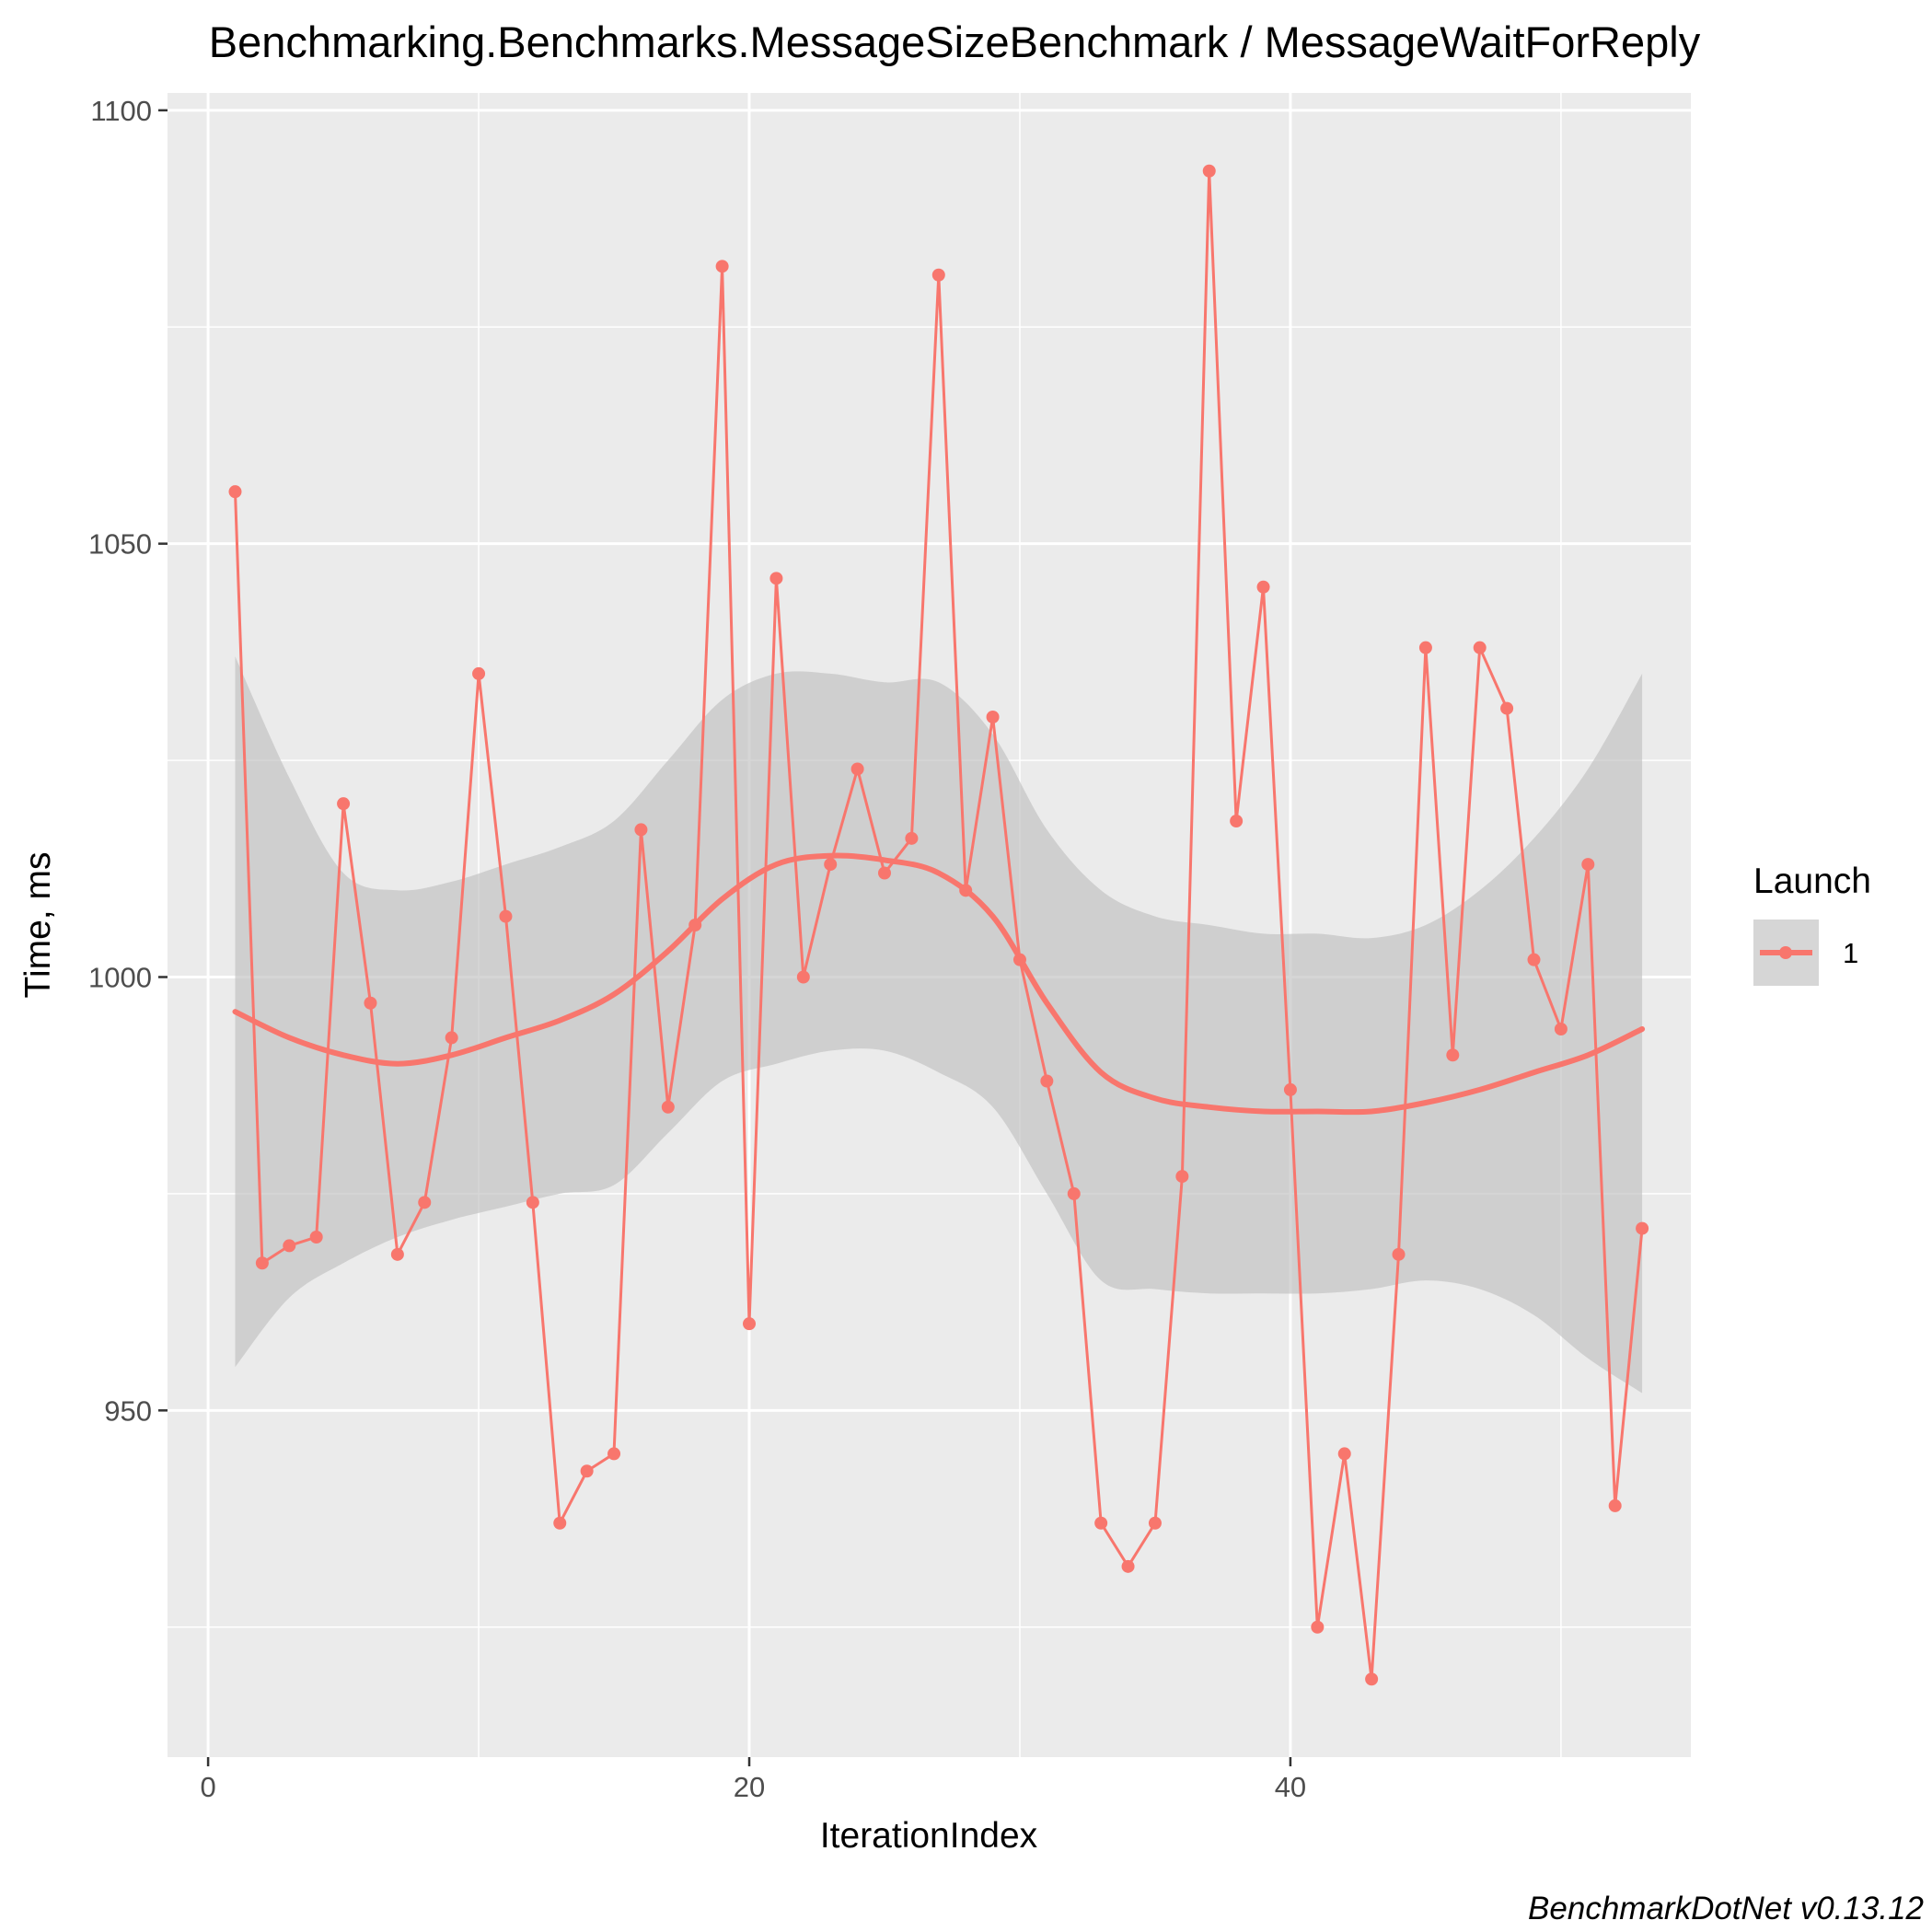 Image resolution: width=1932 pixels, height=1932 pixels. What do you see at coordinates (1785, 953) in the screenshot?
I see `legend-key-point` at bounding box center [1785, 953].